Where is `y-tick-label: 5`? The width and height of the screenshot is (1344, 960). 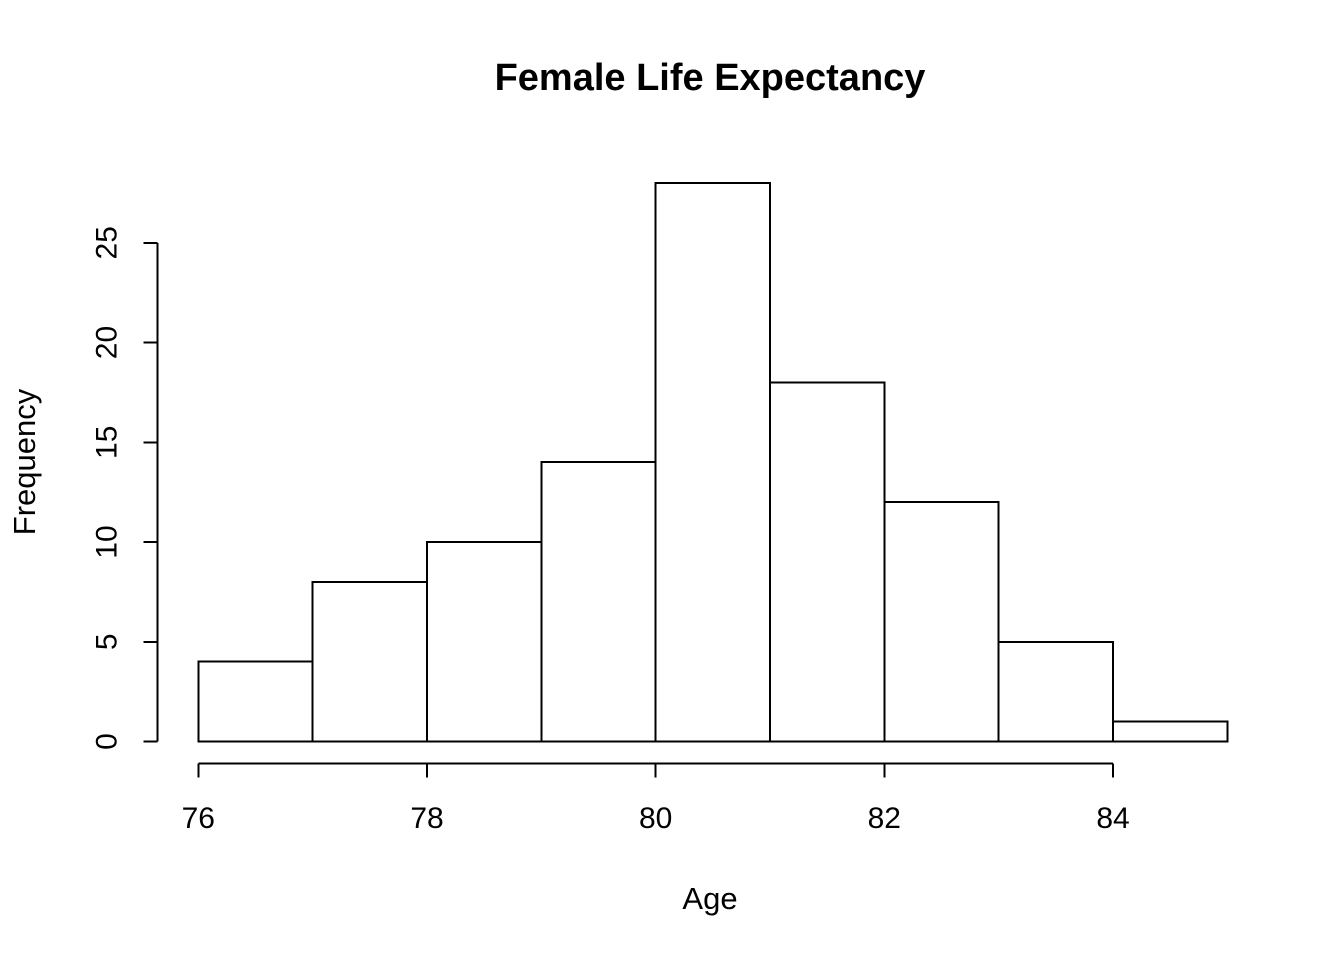 y-tick-label: 5 is located at coordinates (107, 641).